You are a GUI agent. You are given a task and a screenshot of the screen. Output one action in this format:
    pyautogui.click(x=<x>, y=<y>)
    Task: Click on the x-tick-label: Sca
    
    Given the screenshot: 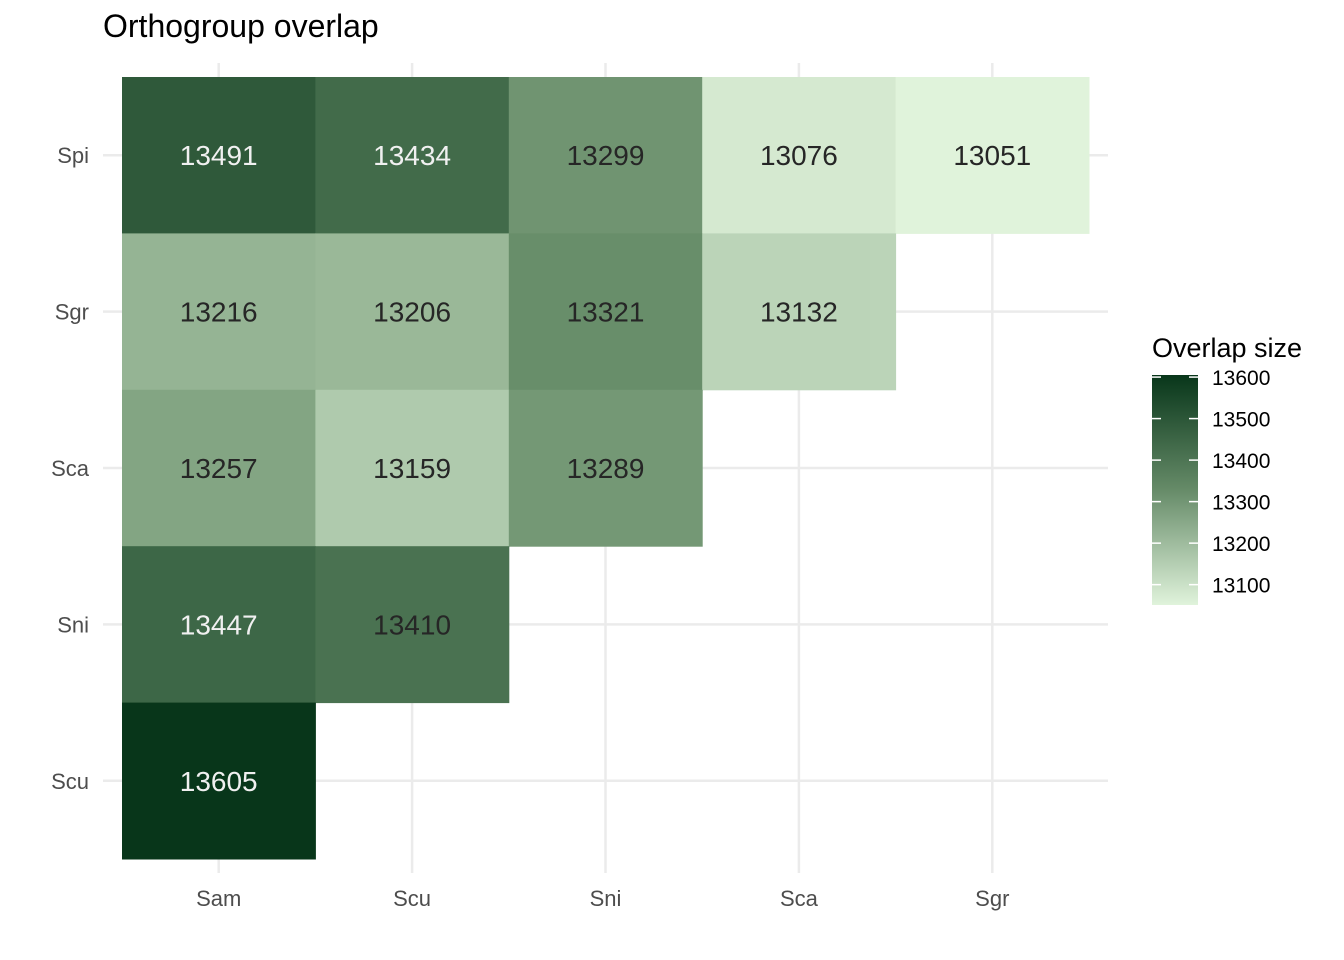 What is the action you would take?
    pyautogui.click(x=799, y=898)
    